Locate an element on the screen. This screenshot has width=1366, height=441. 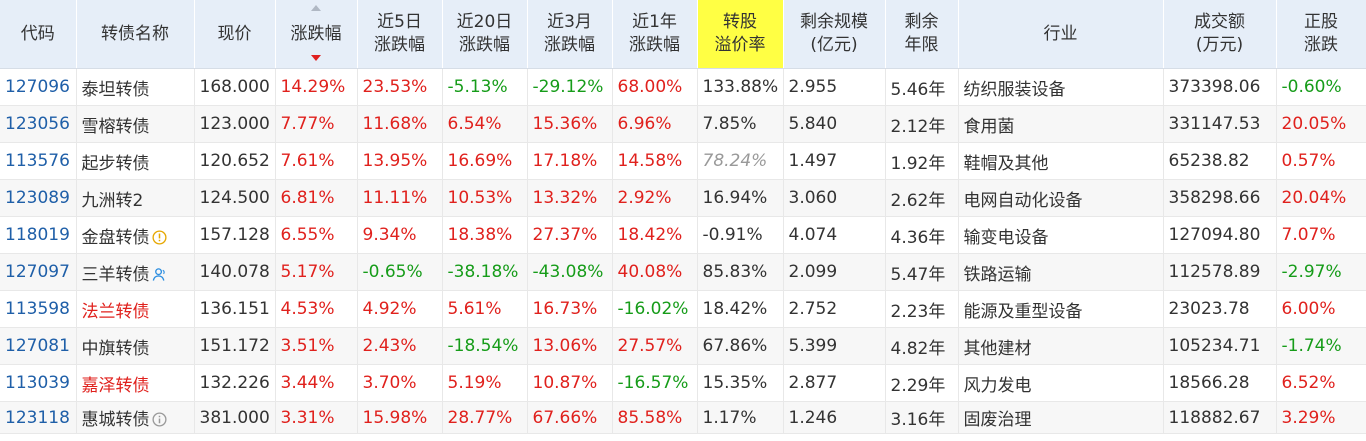
cell-name: 三羊转债 is located at coordinates (135, 272).